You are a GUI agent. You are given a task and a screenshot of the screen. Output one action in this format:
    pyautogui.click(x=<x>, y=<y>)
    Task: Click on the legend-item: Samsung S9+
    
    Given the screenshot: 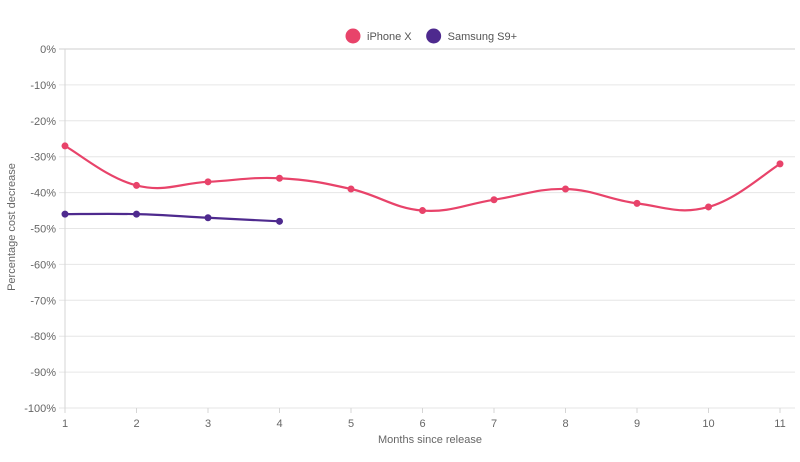 What is the action you would take?
    pyautogui.click(x=471, y=36)
    